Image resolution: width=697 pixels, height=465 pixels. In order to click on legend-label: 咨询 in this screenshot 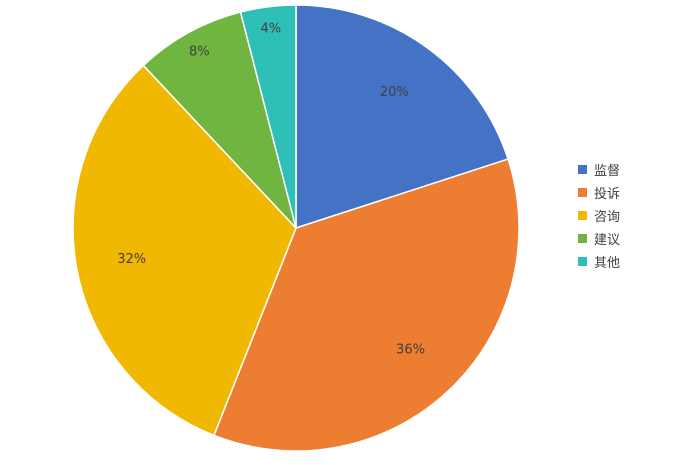, I will do `click(607, 217)`.